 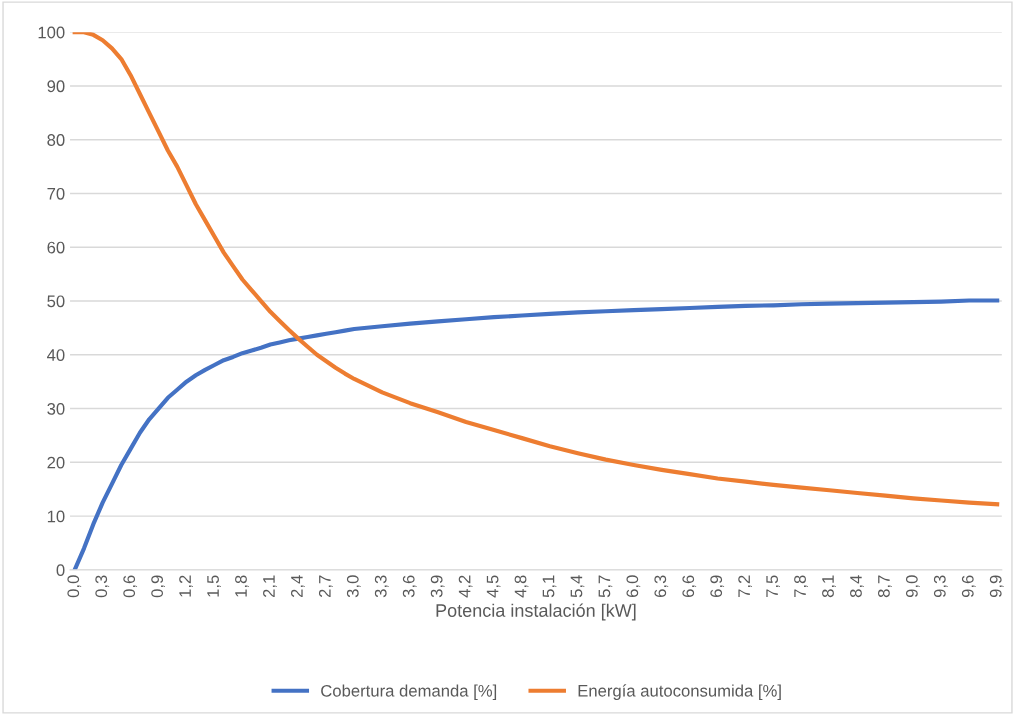 I want to click on x-tick-label: 2,7, so click(x=325, y=586).